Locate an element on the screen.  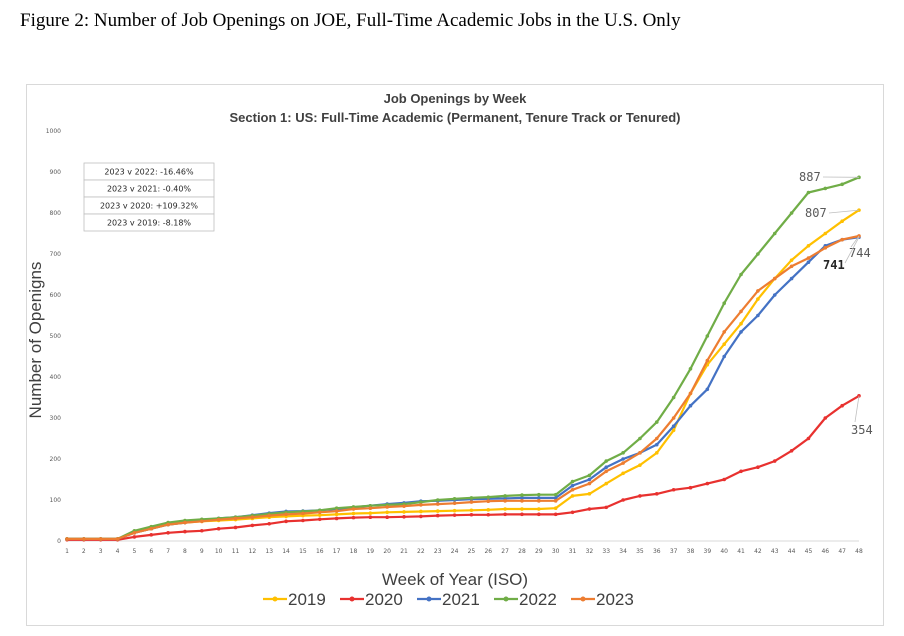
comparison-row: 2023 v 2021: -0.40% is located at coordinates (149, 189).